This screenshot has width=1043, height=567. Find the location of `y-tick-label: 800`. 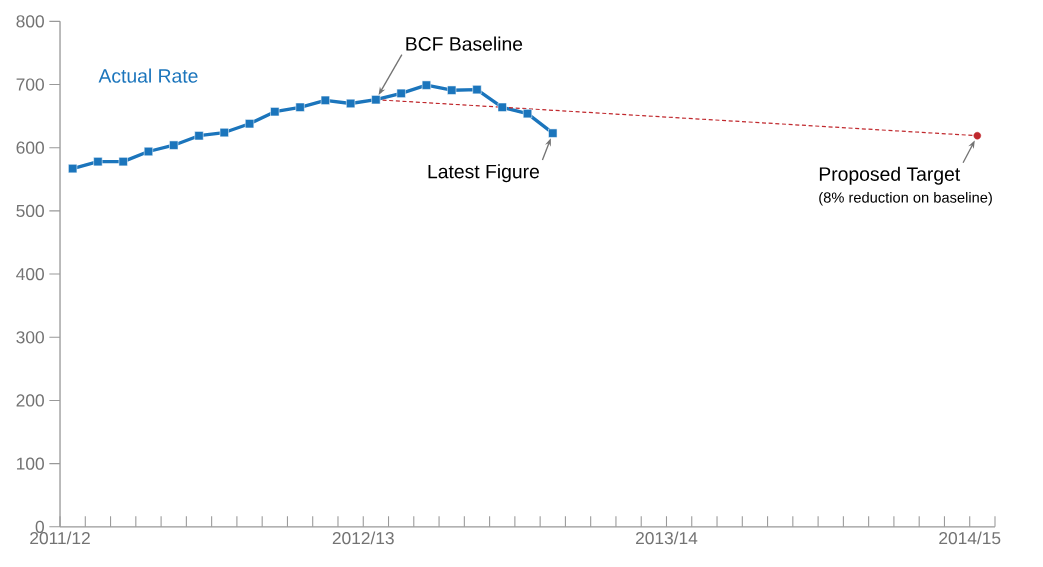

y-tick-label: 800 is located at coordinates (30, 21).